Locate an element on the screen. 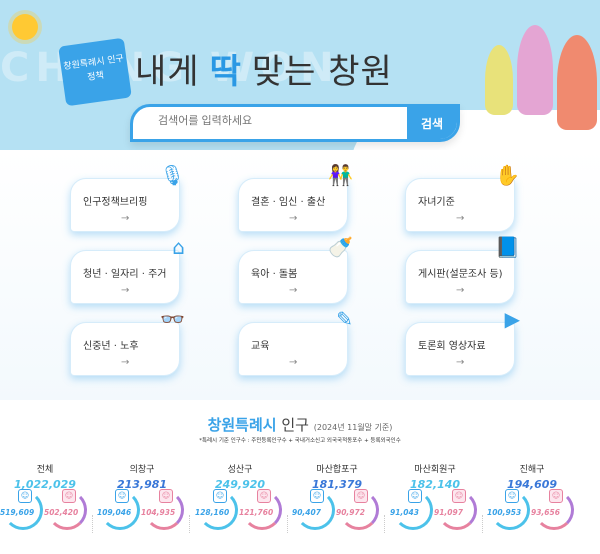  menu-label: 청년 · 일자리 · 주거 is located at coordinates (125, 274).